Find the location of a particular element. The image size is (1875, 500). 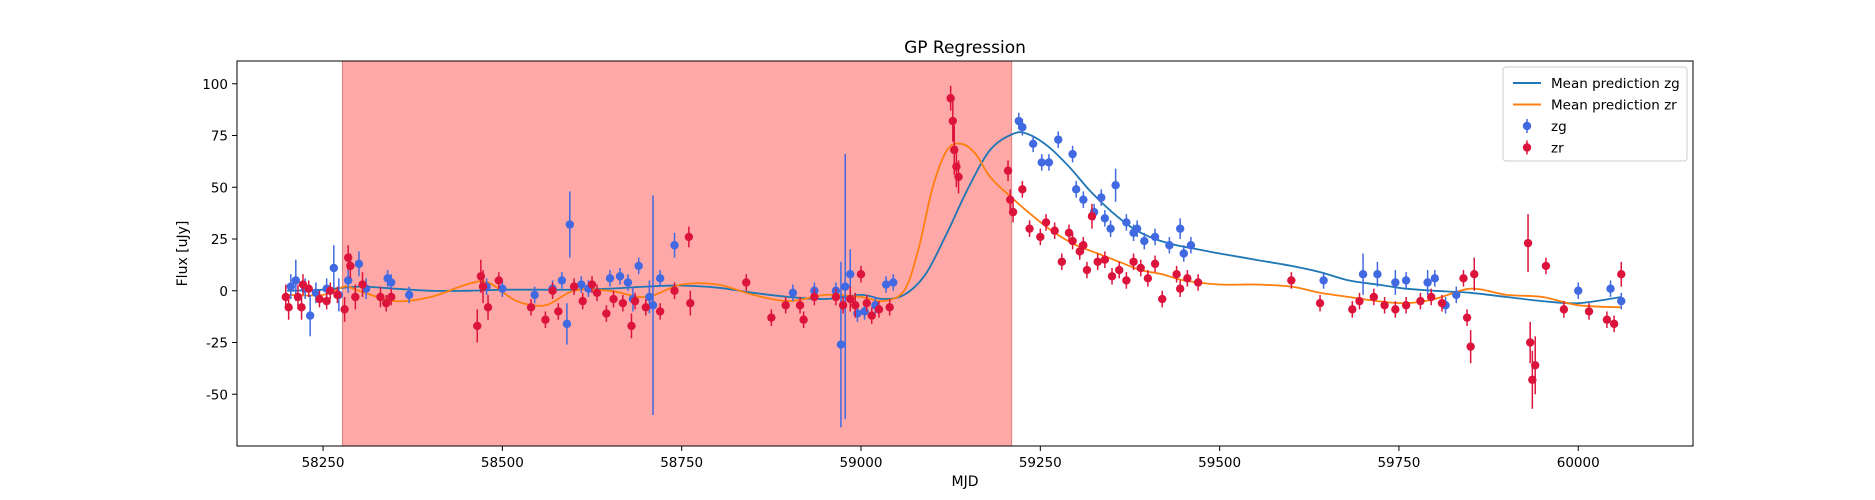

legend-label: zr is located at coordinates (1557, 149).